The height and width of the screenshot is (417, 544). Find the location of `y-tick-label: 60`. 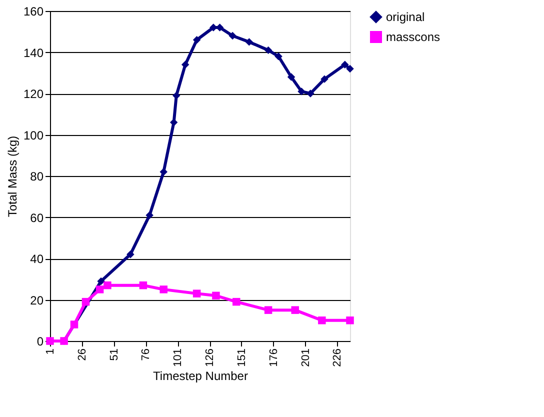

y-tick-label: 60 is located at coordinates (37, 217).